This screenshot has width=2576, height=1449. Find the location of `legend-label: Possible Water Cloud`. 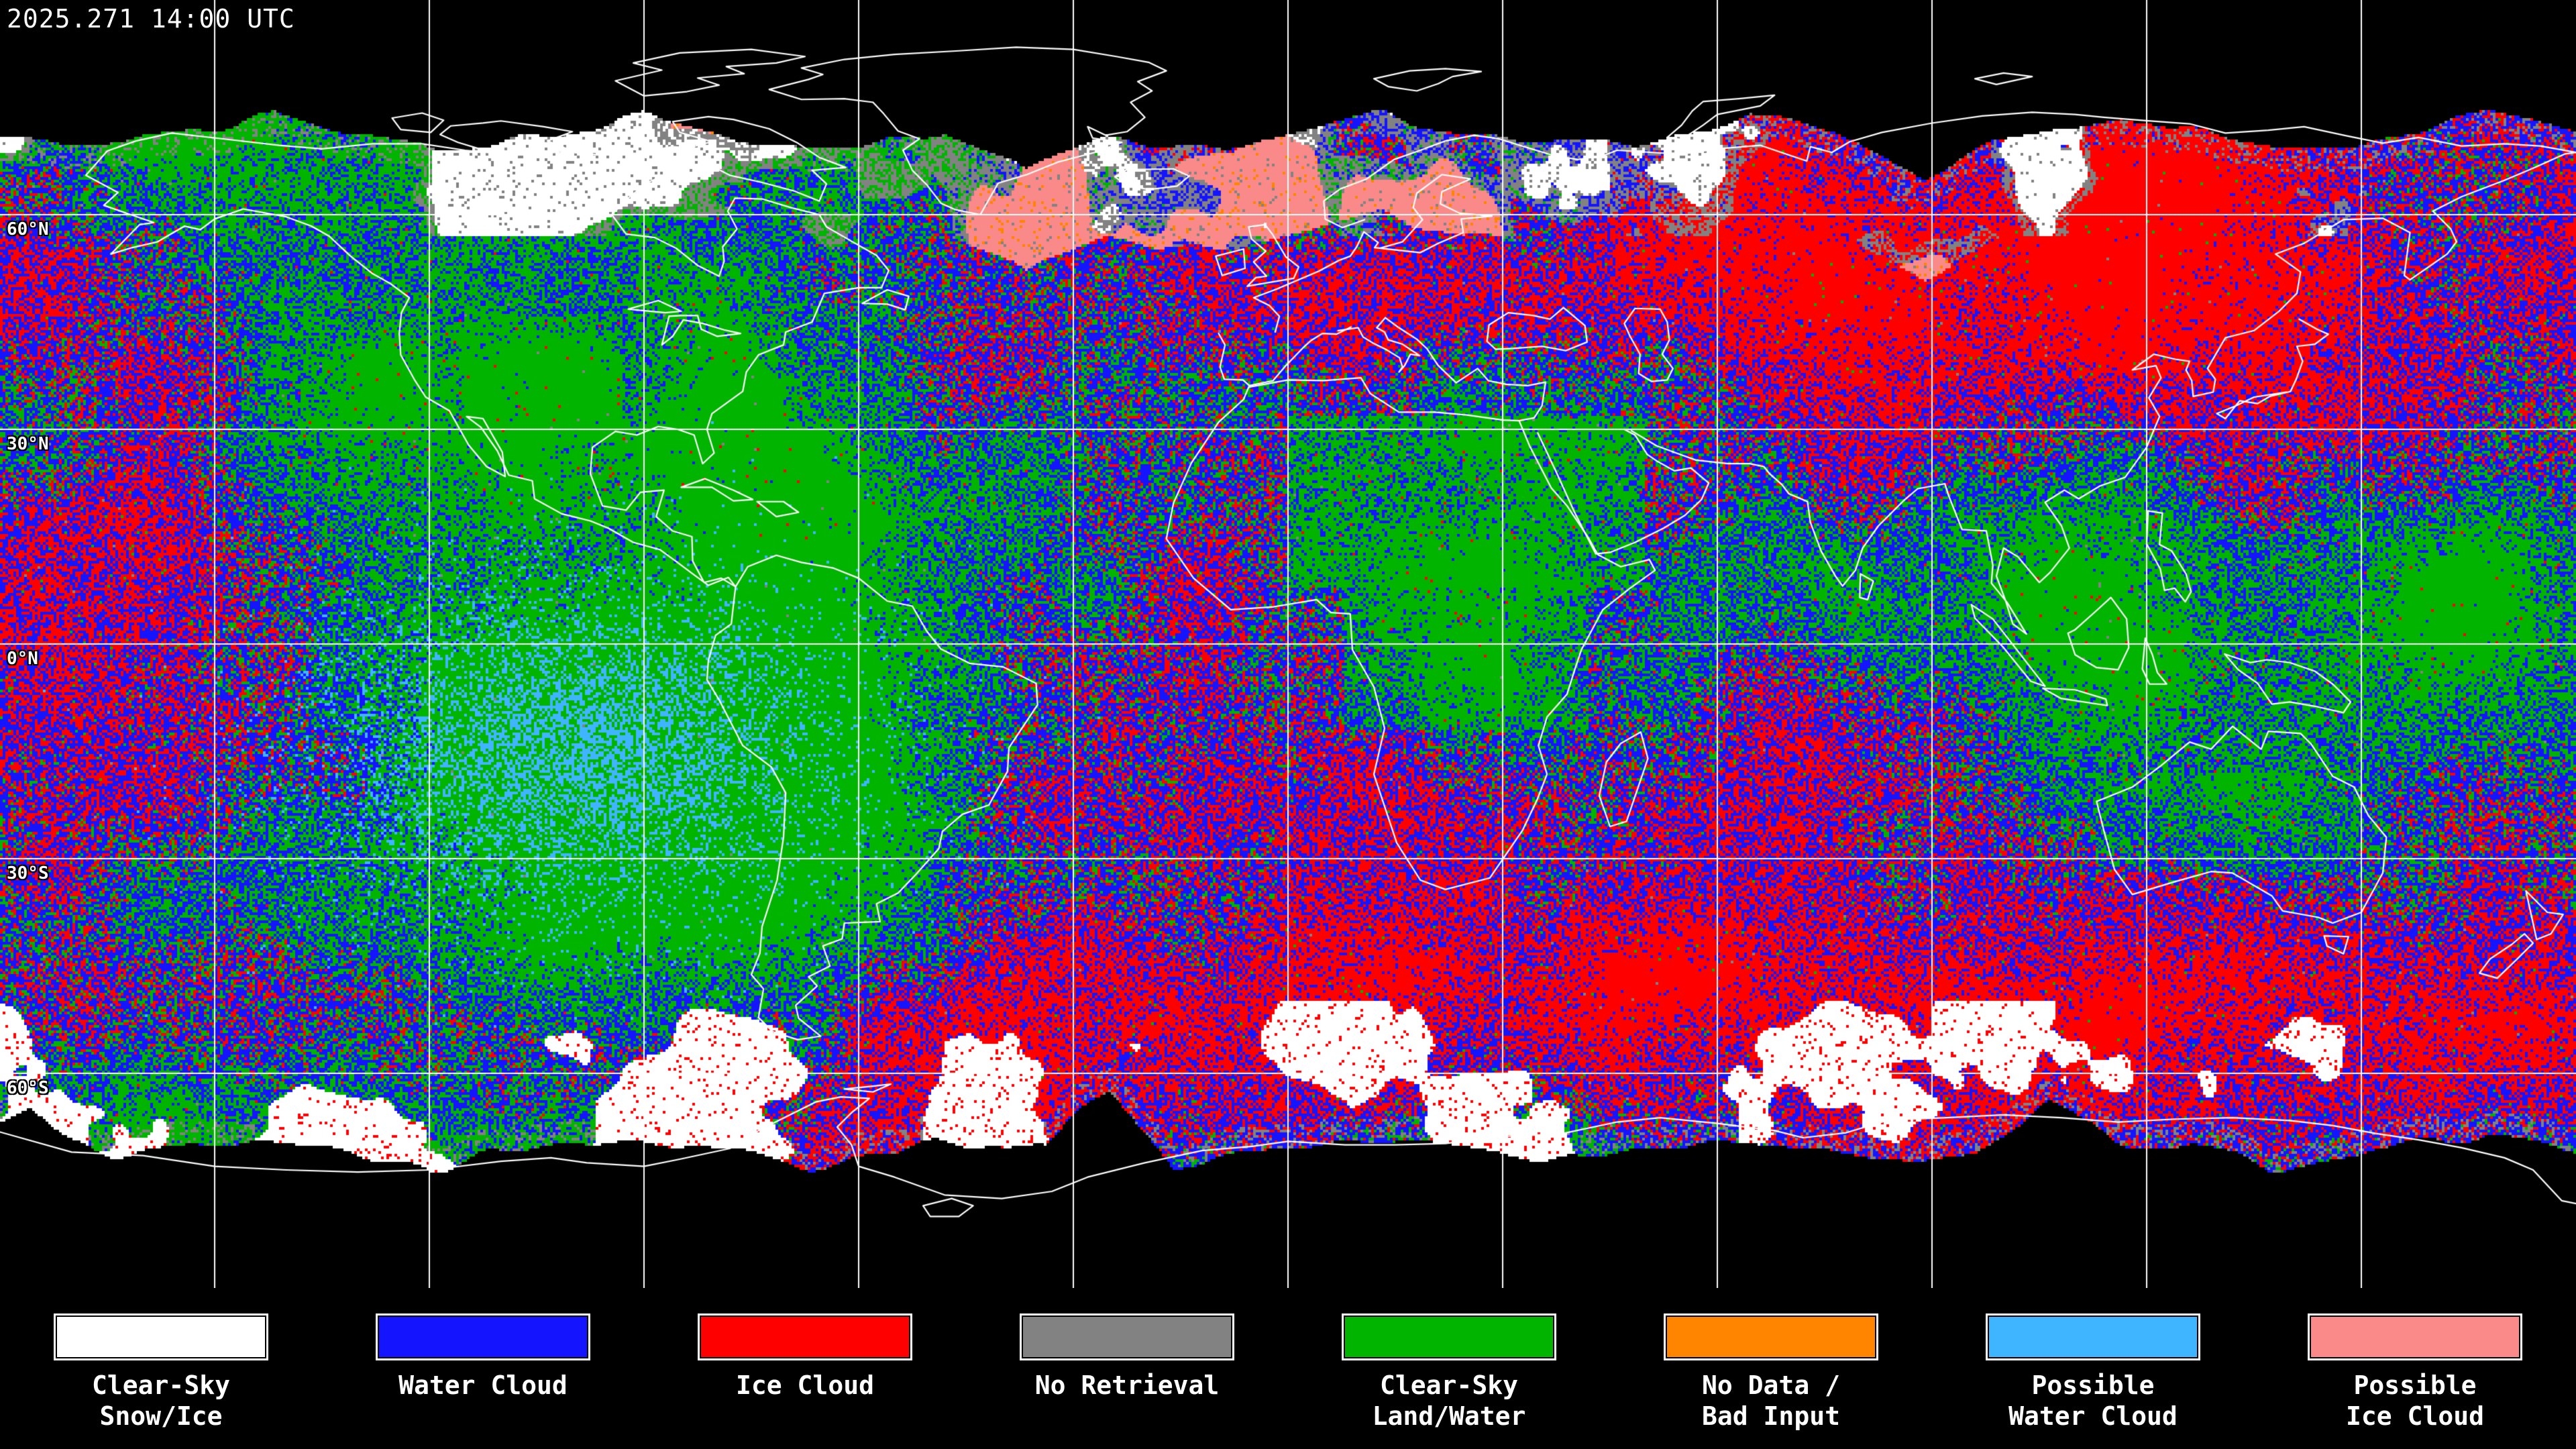

legend-label: Possible Water Cloud is located at coordinates (2093, 1401).